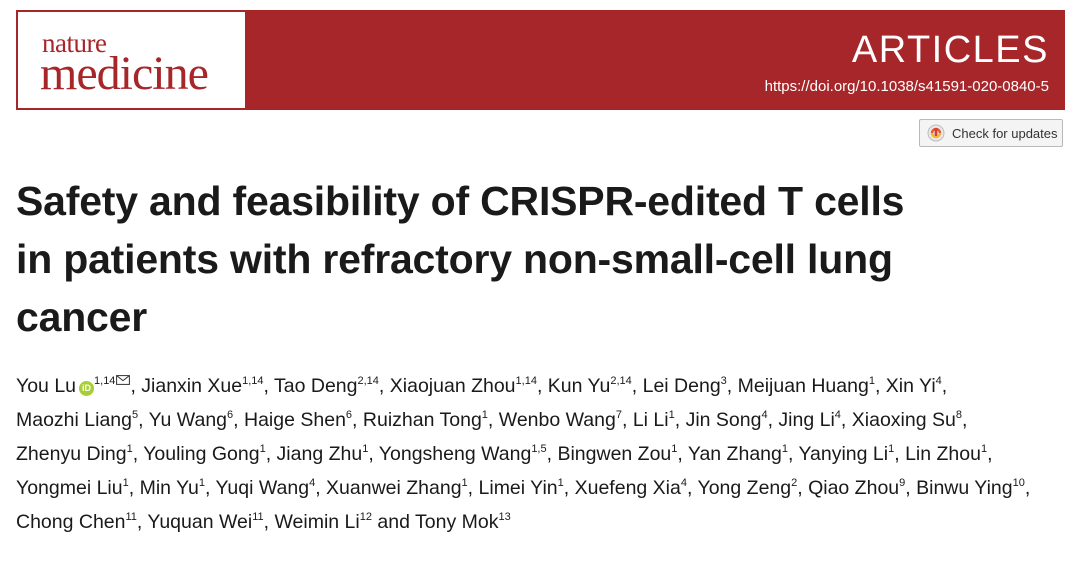  I want to click on author-name-text: You Lu, so click(46, 386).